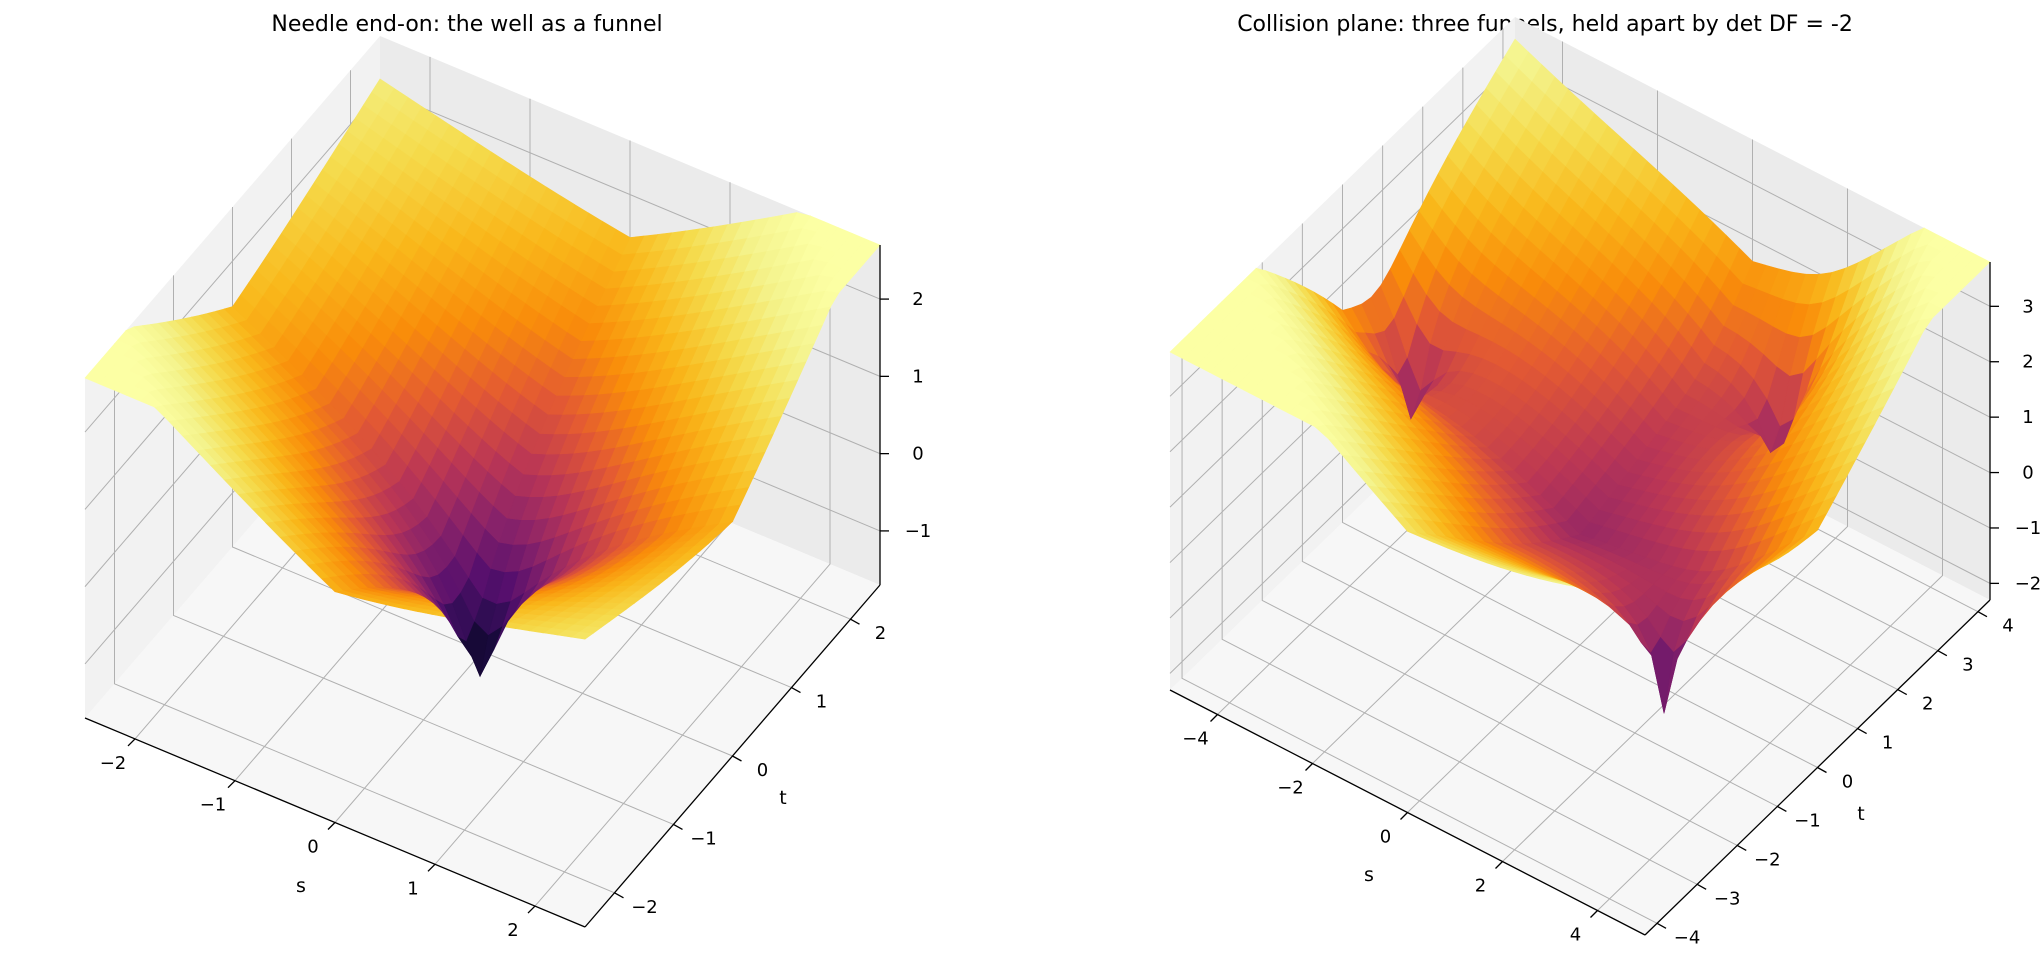 This screenshot has width=2040, height=966. I want to click on plot-title: Needle end-on: the well as a funnel, so click(466, 24).